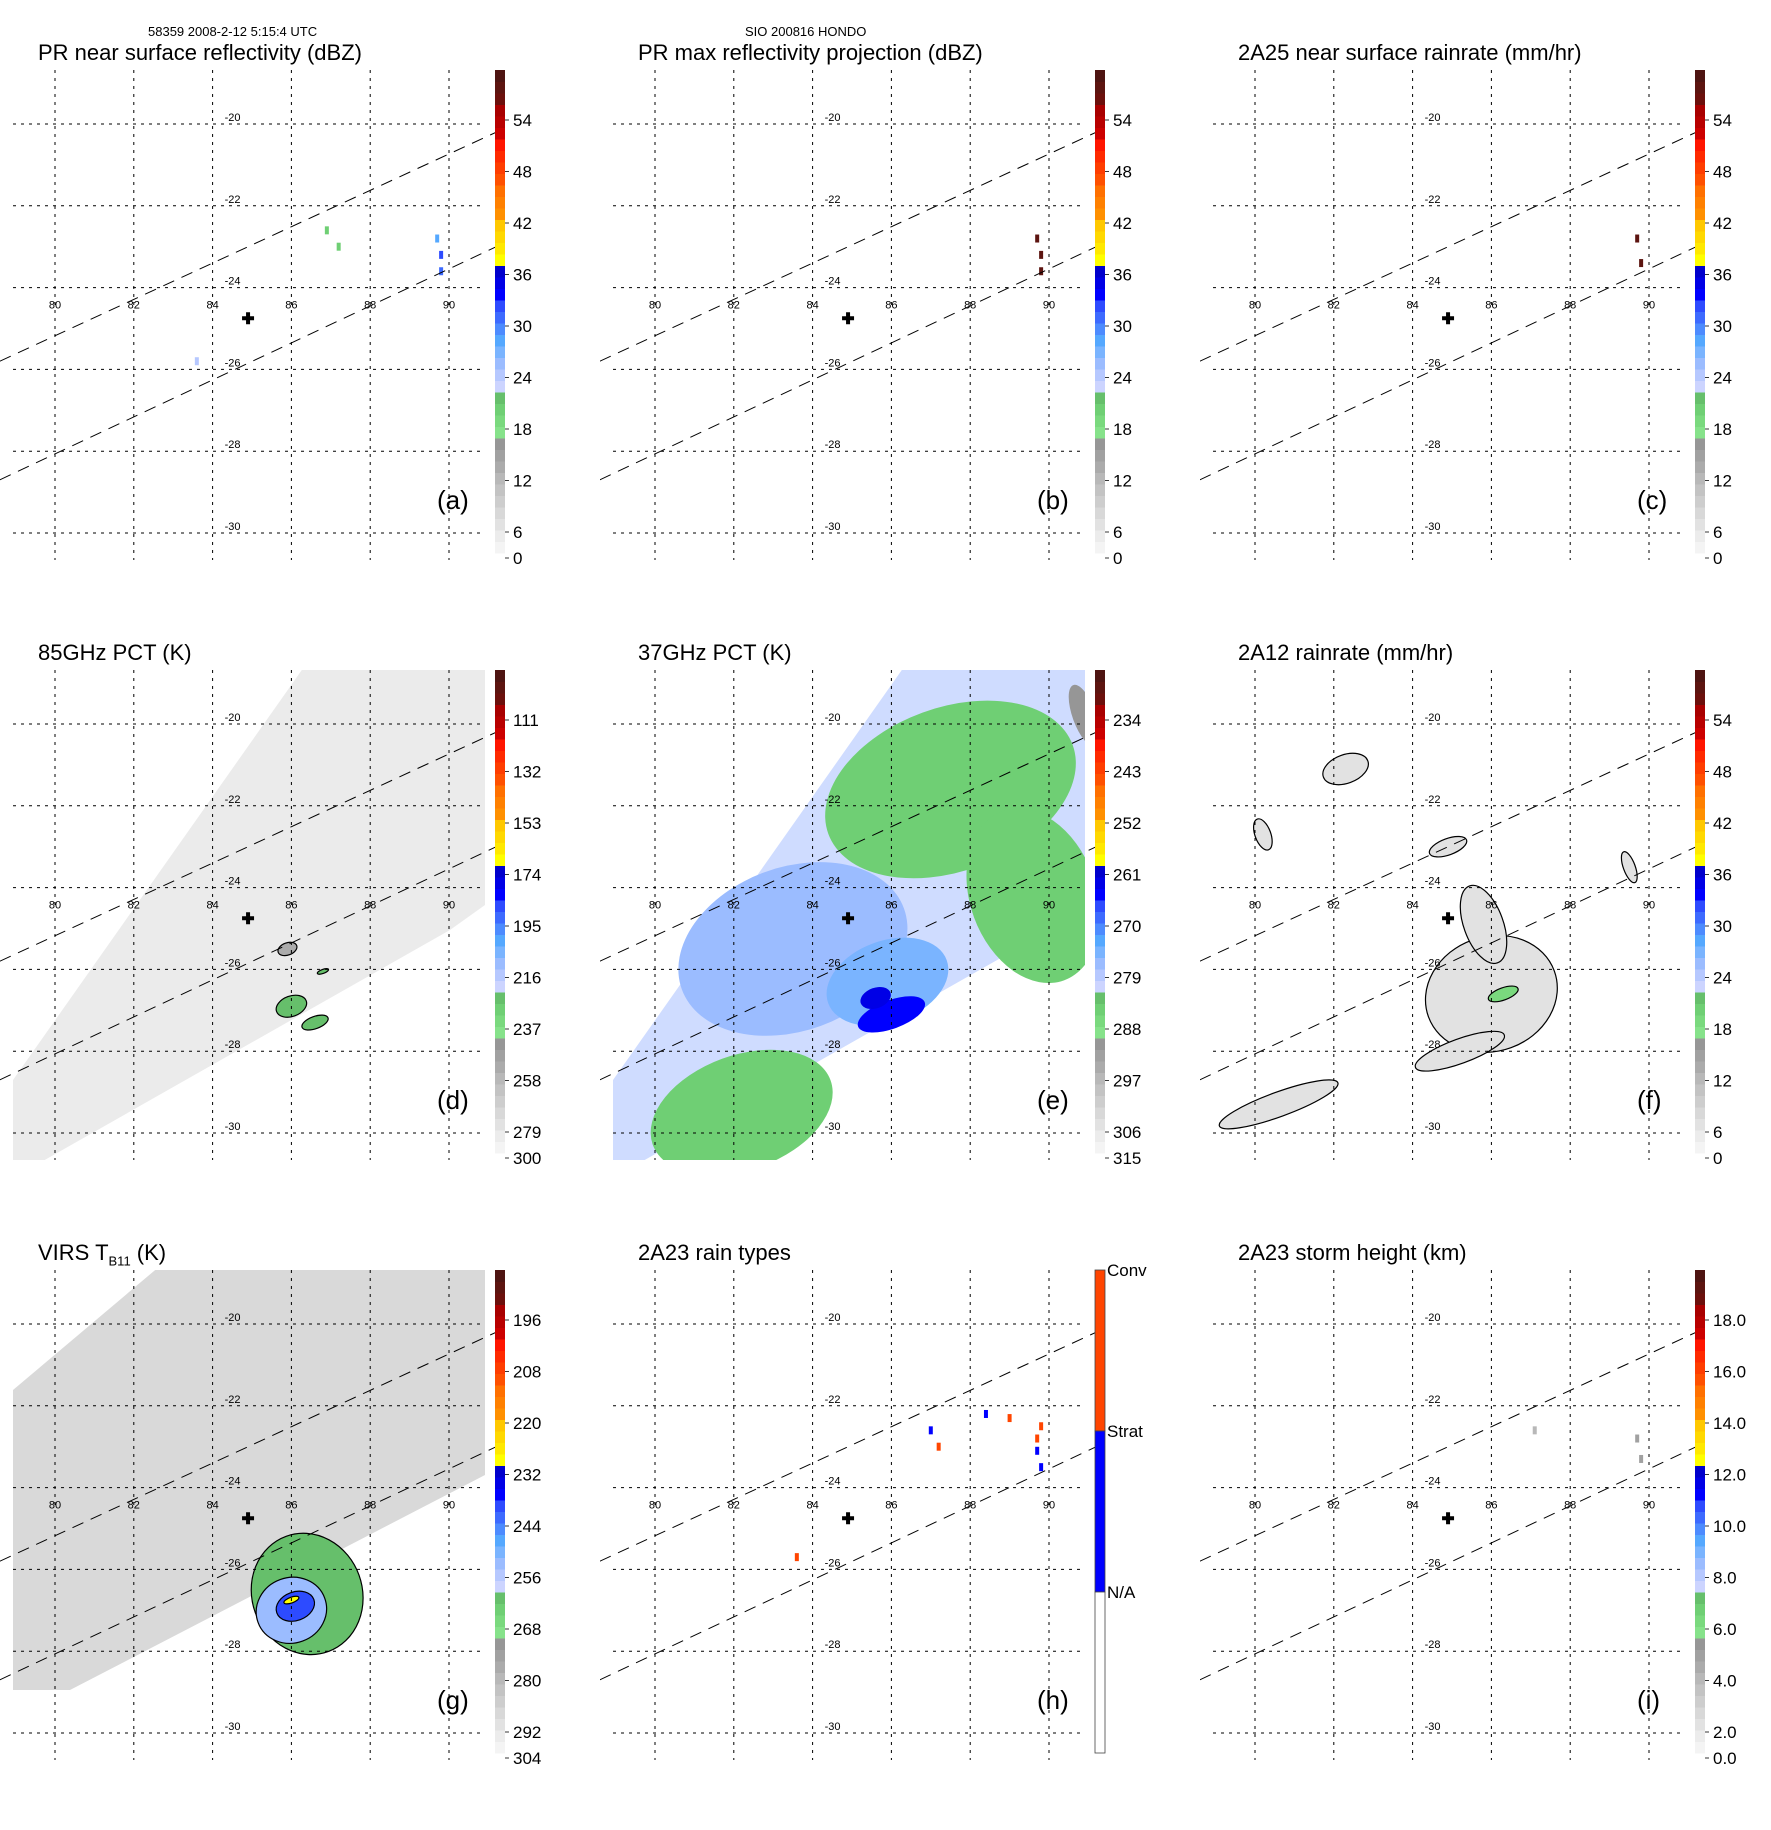 The width and height of the screenshot is (1771, 1830). I want to click on colorbar-tick-label: 8.0, so click(1725, 1578).